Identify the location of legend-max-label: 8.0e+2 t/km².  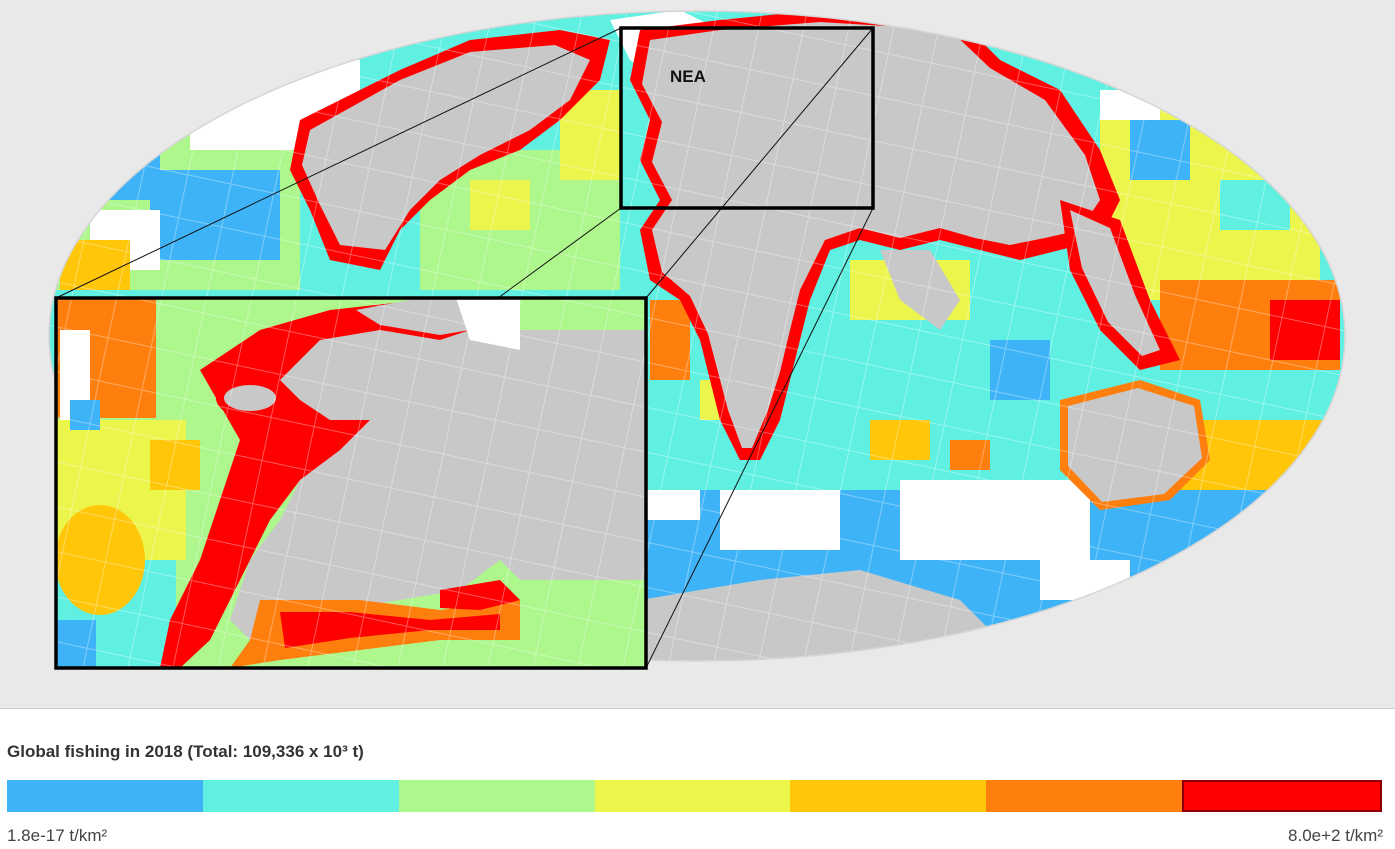
(1335, 835).